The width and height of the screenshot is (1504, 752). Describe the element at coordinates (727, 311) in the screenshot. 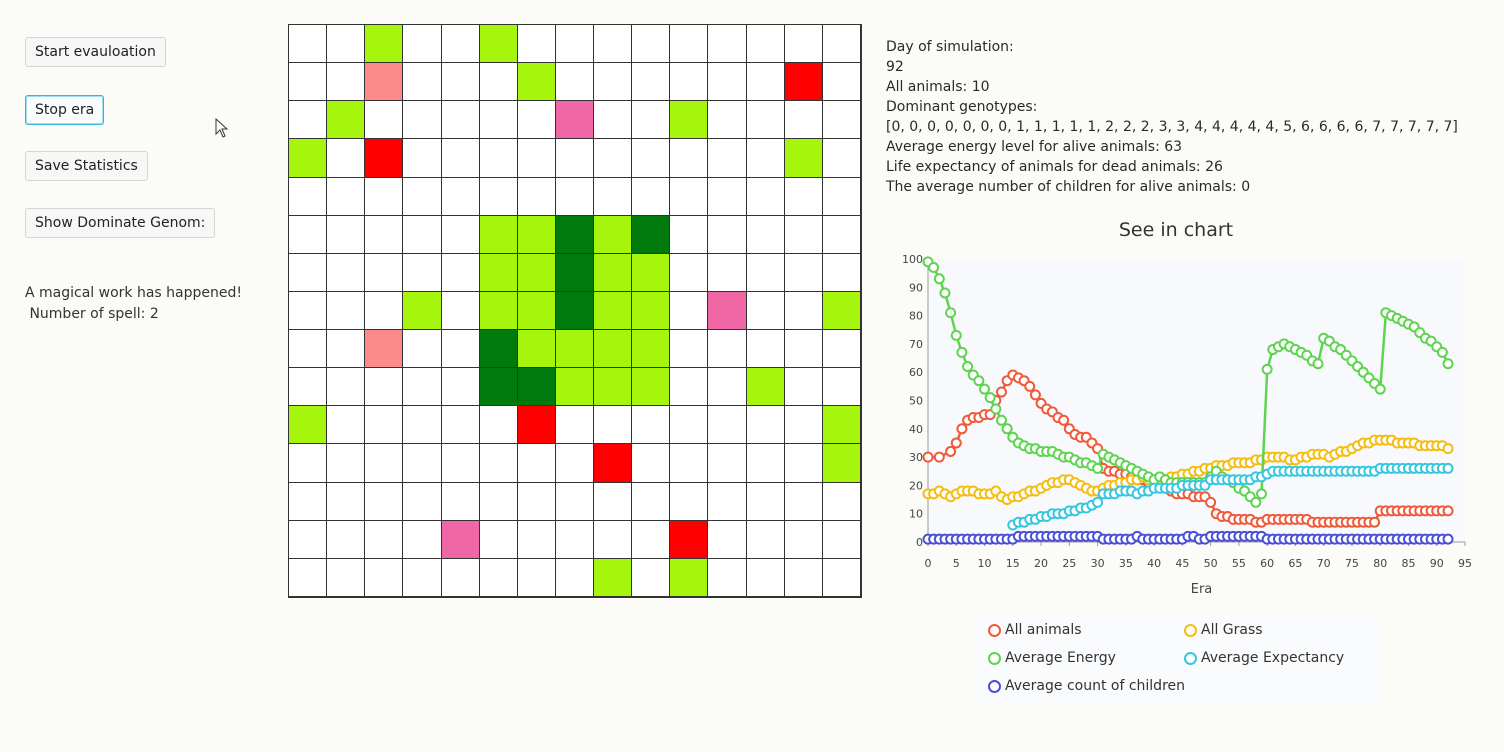

I see `map-cell-animal-pink` at that location.